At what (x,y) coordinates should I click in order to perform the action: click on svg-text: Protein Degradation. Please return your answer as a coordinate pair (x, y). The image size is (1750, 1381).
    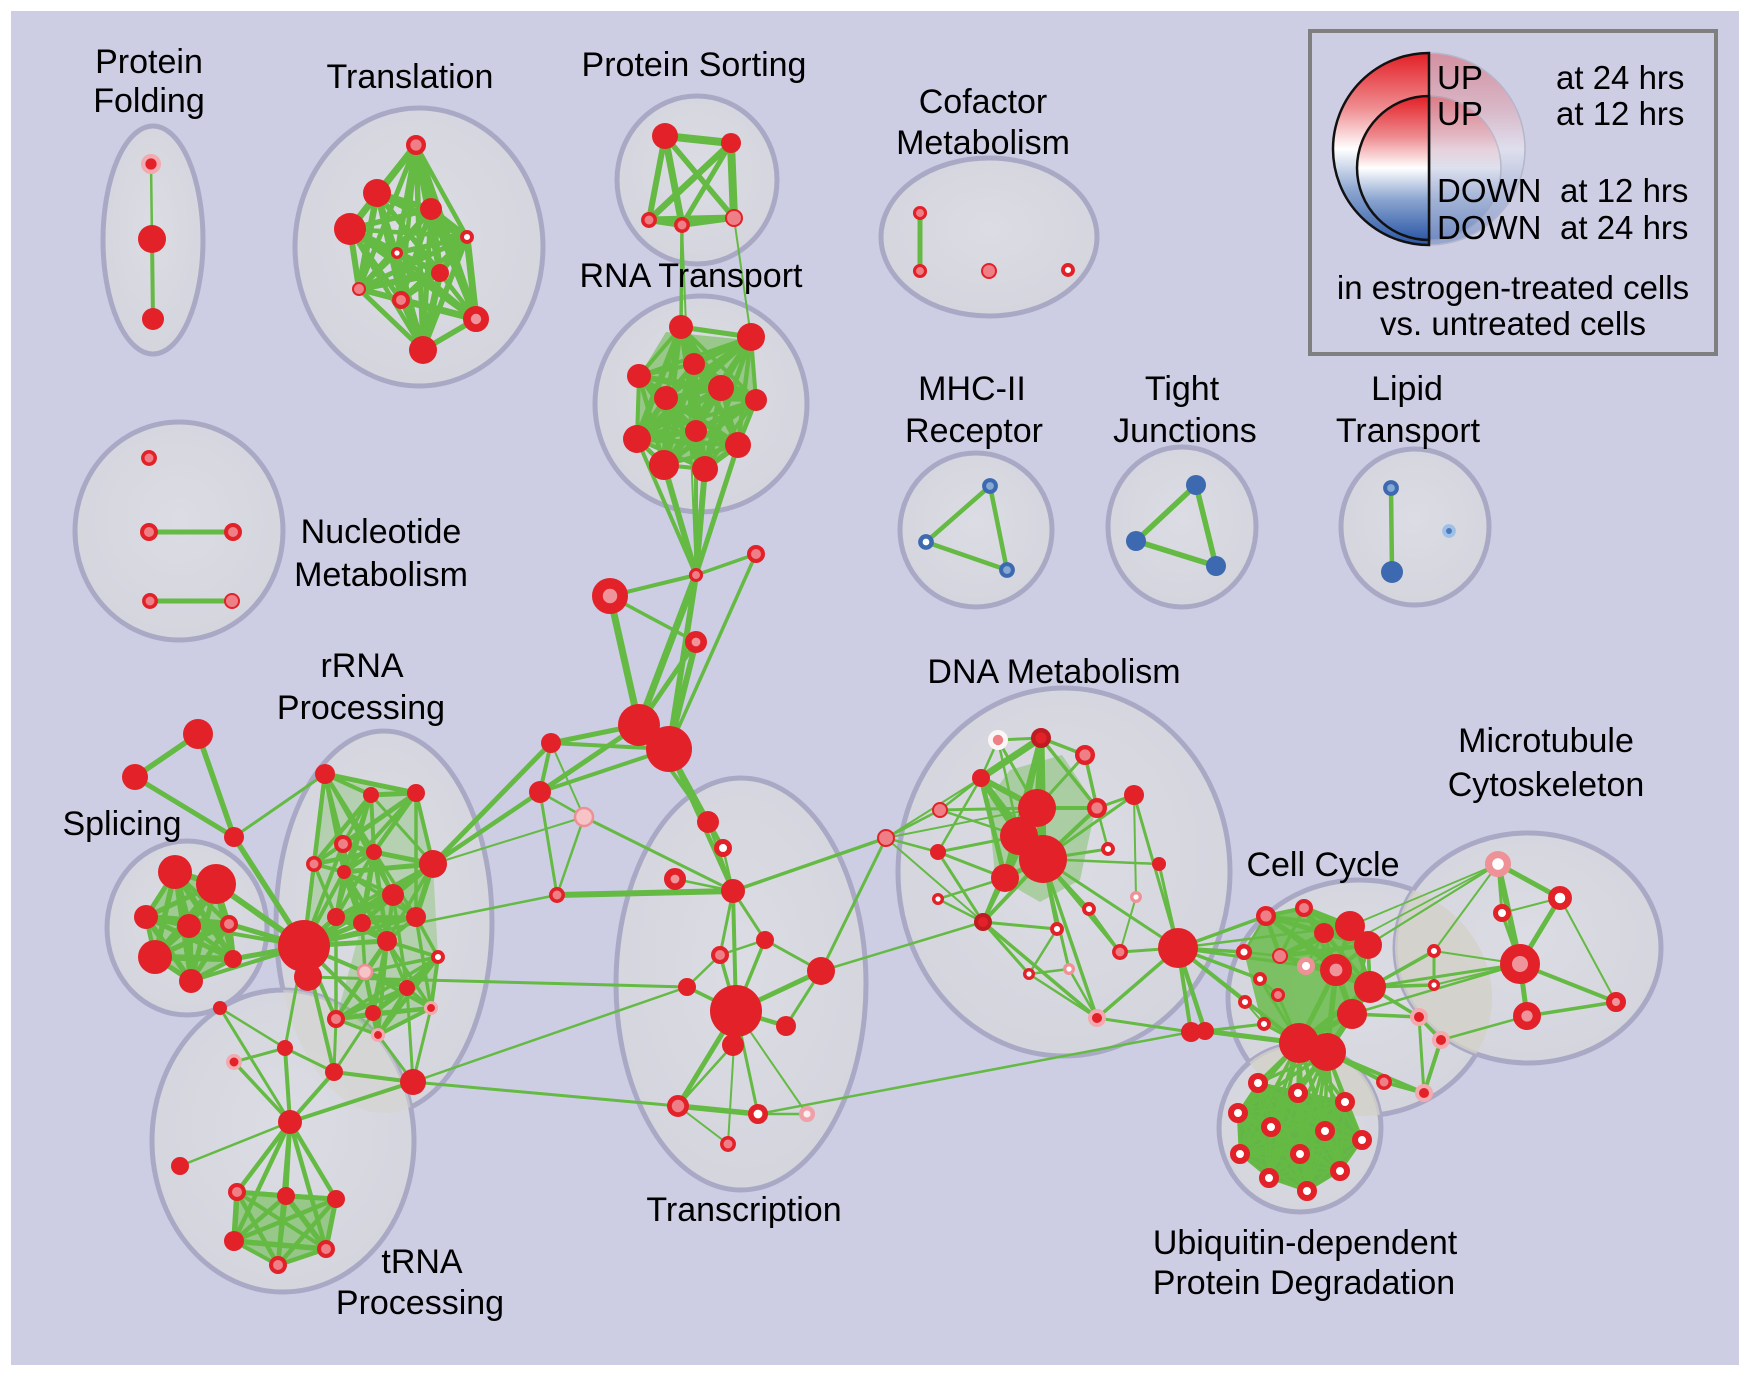
    Looking at the image, I should click on (1304, 1283).